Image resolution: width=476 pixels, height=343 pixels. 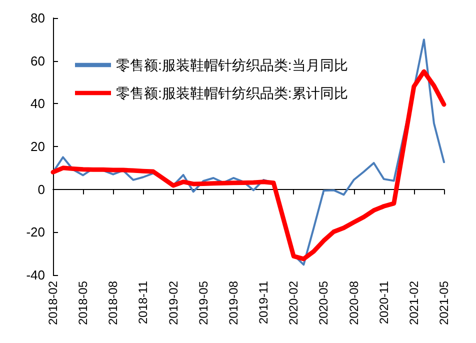 I want to click on legend-label: 零售额:服装鞋帽针纺织品类:当月同比, so click(x=232, y=65).